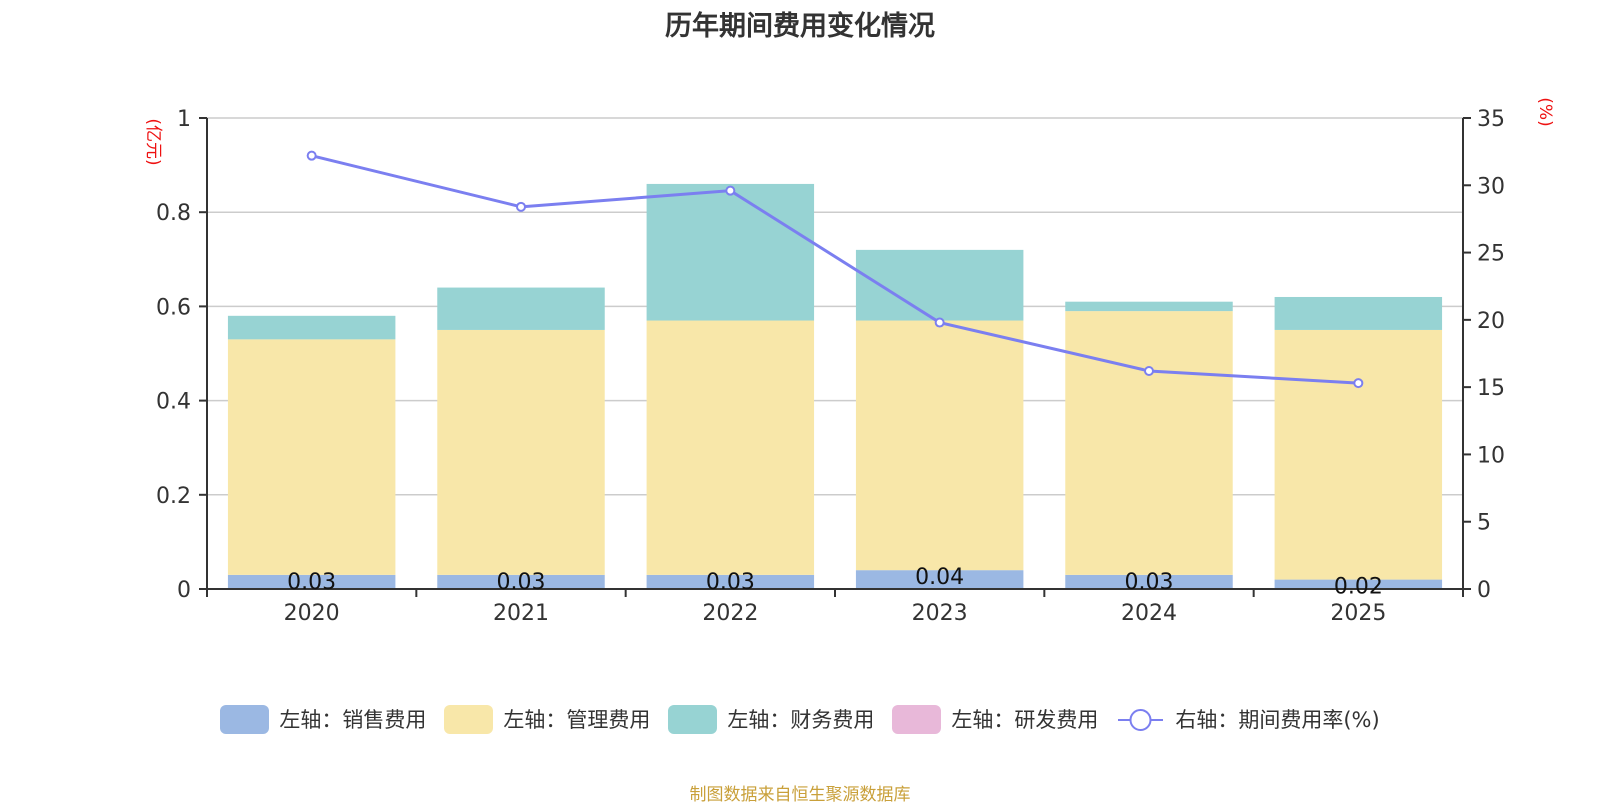 This screenshot has width=1600, height=805. I want to click on right-axis-tick-label: 0, so click(1484, 590).